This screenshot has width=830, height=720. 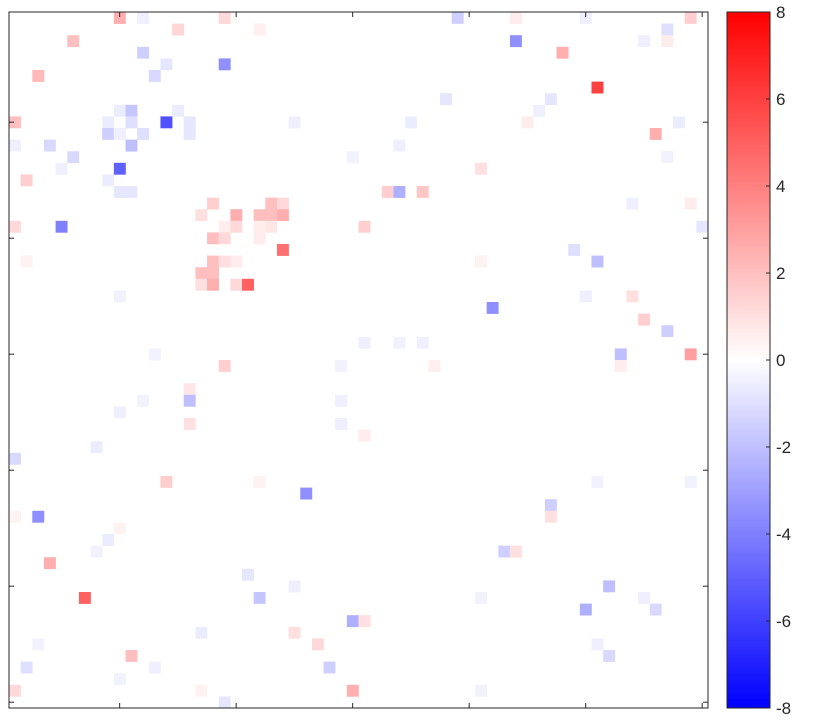 I want to click on colorbar-tick-label: 2, so click(x=780, y=273).